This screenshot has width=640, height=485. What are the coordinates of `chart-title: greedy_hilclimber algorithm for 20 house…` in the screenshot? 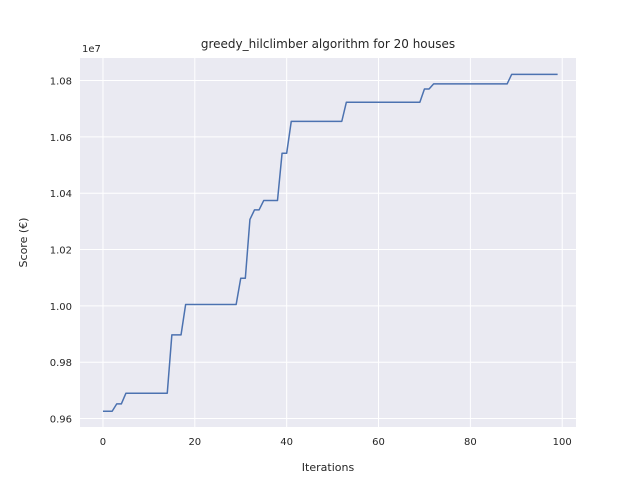 It's located at (328, 44).